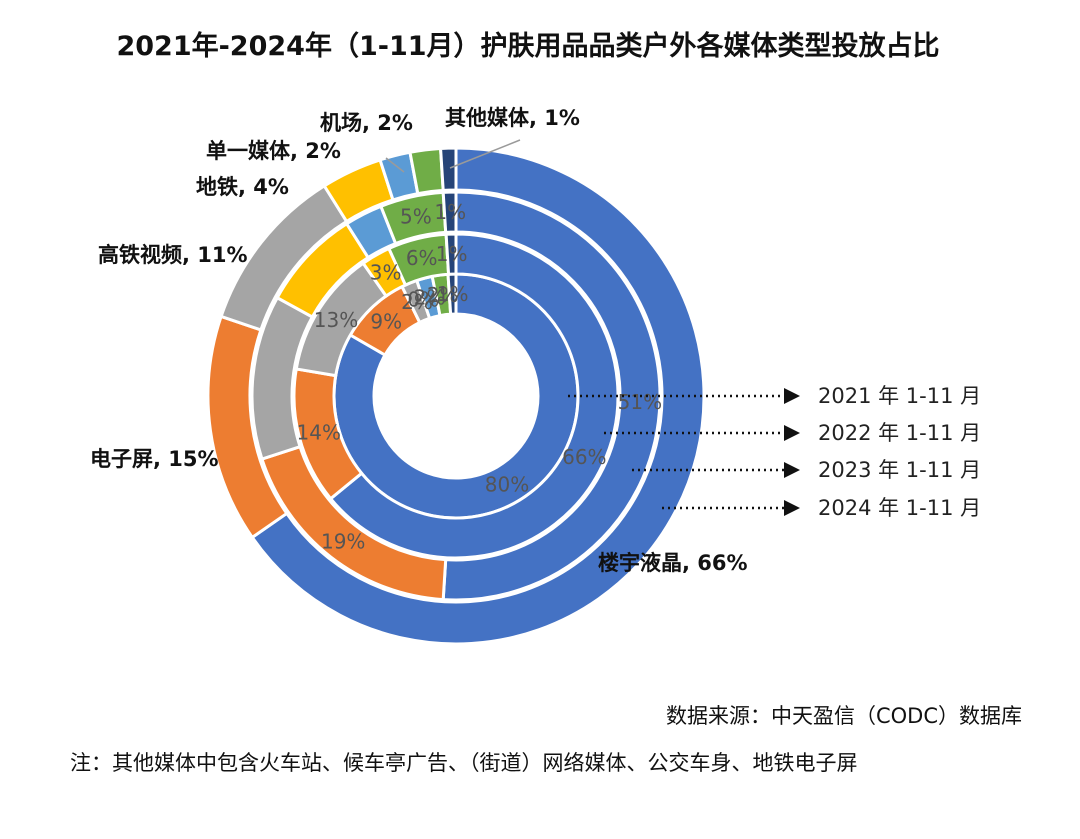 This screenshot has width=1080, height=839. Describe the element at coordinates (507, 484) in the screenshot. I see `value-label: 80%` at that location.